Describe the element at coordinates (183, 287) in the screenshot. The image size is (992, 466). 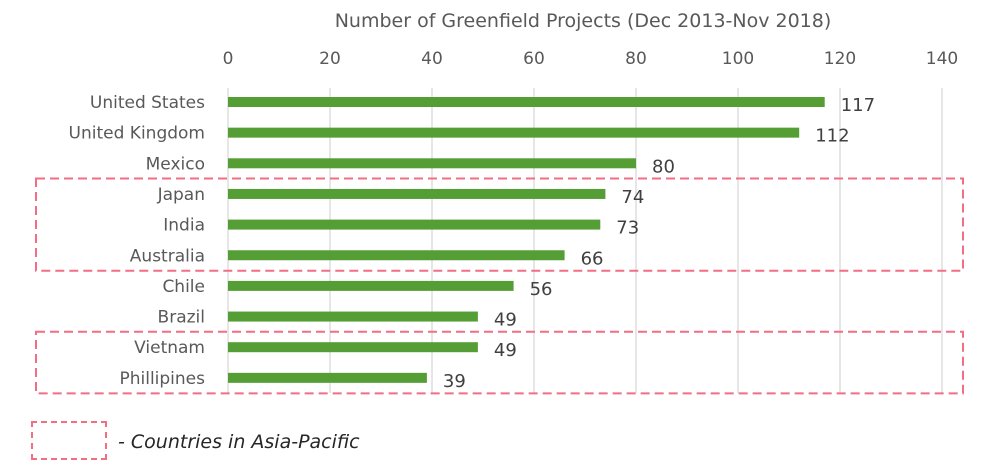
I see `category-label: Chile` at that location.